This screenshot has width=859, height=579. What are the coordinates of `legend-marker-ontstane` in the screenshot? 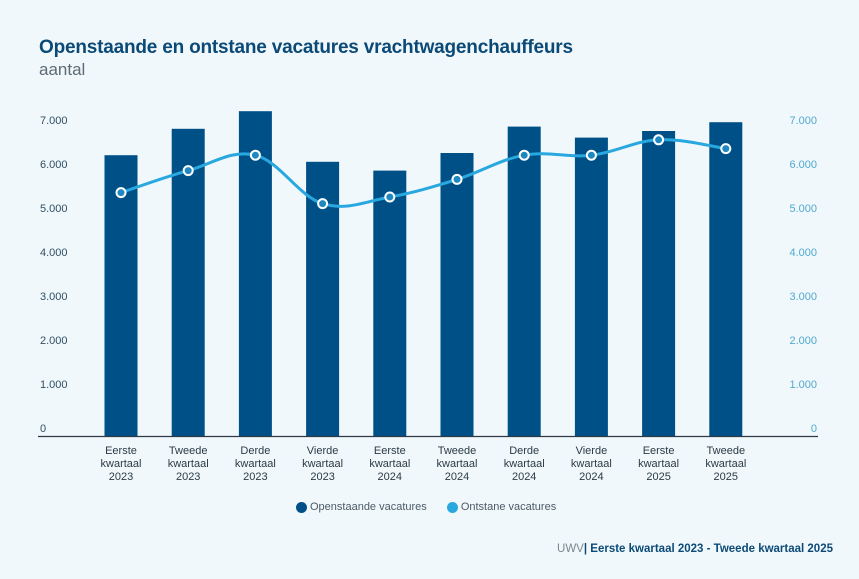 It's located at (452, 507).